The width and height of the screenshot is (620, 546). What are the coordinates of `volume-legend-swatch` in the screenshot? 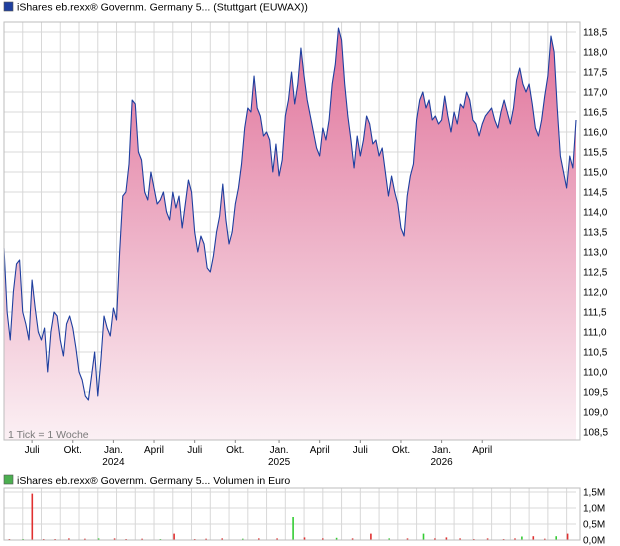 It's located at (8, 479).